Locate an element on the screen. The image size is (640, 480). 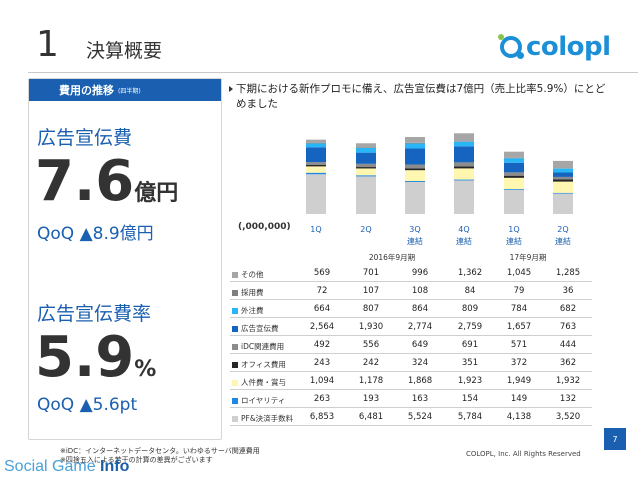
colopl-logo: colopl is located at coordinates (554, 47).